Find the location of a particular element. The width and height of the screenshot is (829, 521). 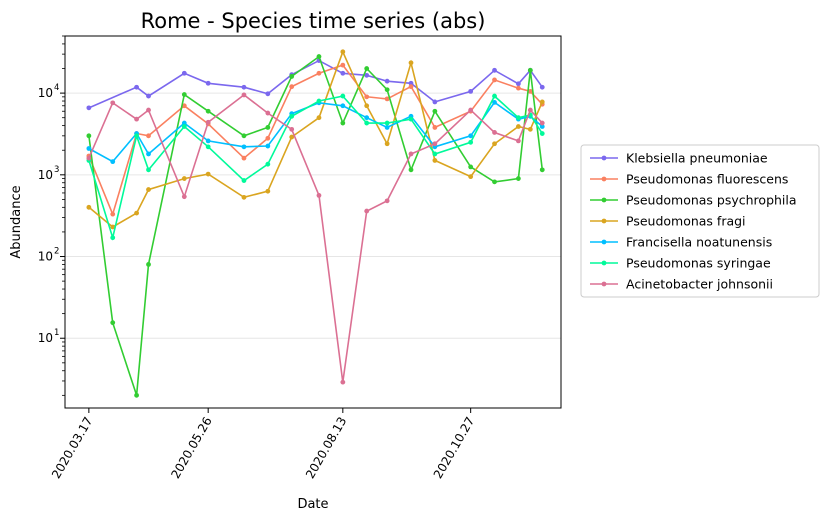

legend-marker-pseudomonas-fragi is located at coordinates (604, 221).